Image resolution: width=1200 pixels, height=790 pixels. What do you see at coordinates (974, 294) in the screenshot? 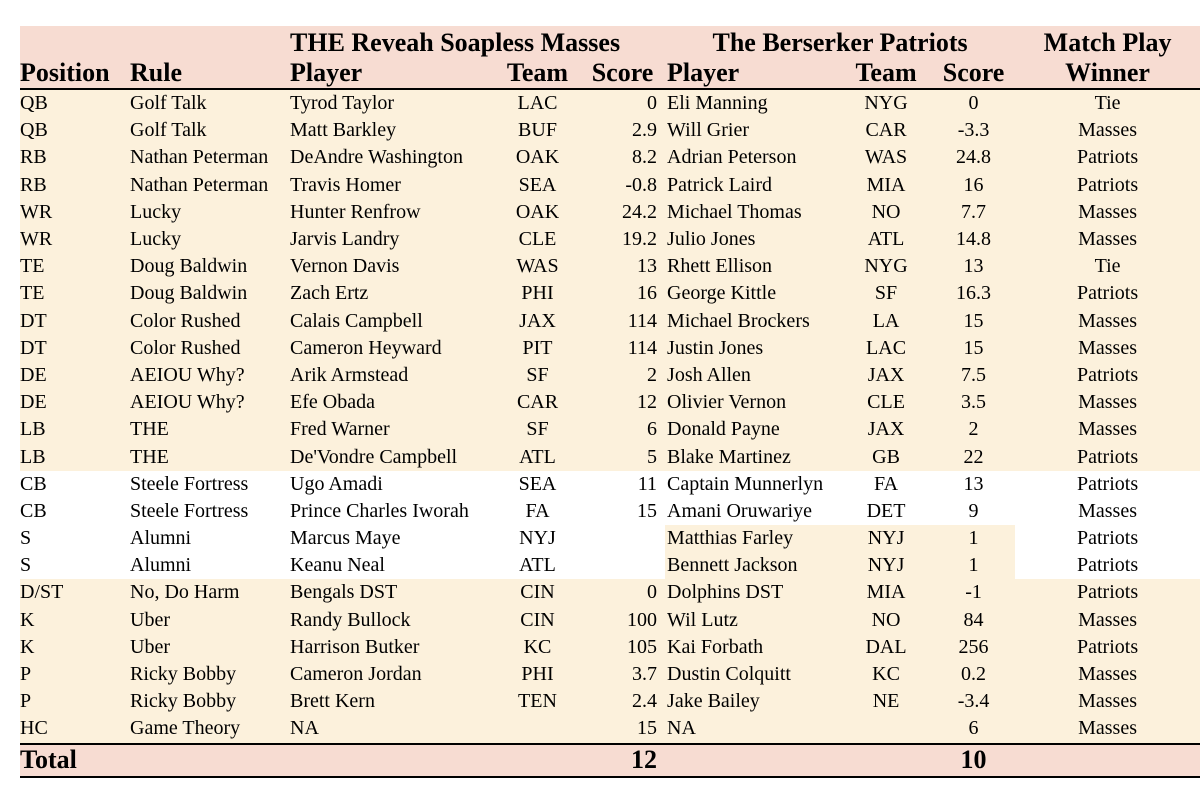
I see `cell-score2: 16.3` at bounding box center [974, 294].